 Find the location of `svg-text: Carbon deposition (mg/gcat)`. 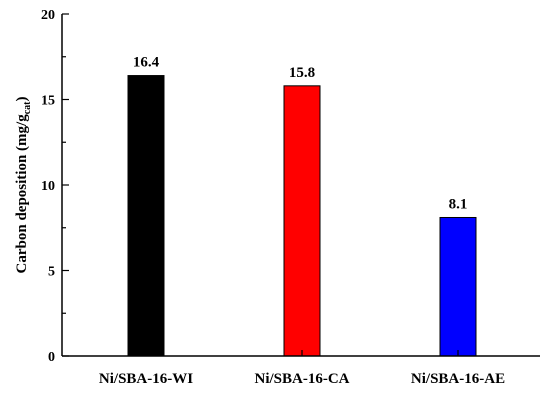

svg-text: Carbon deposition (mg/gcat) is located at coordinates (23, 185).